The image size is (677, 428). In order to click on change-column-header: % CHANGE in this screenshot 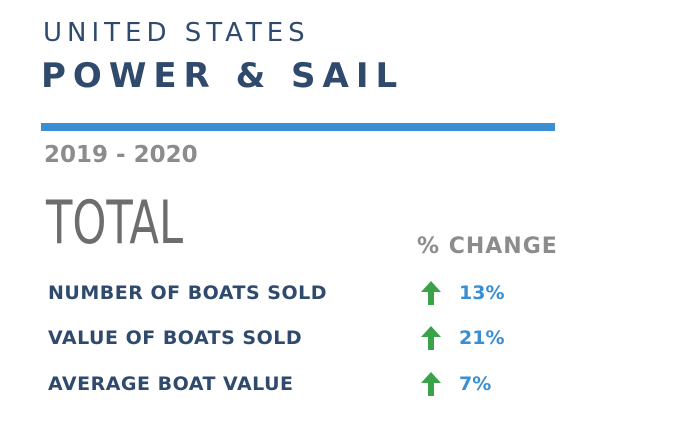, I will do `click(487, 246)`.